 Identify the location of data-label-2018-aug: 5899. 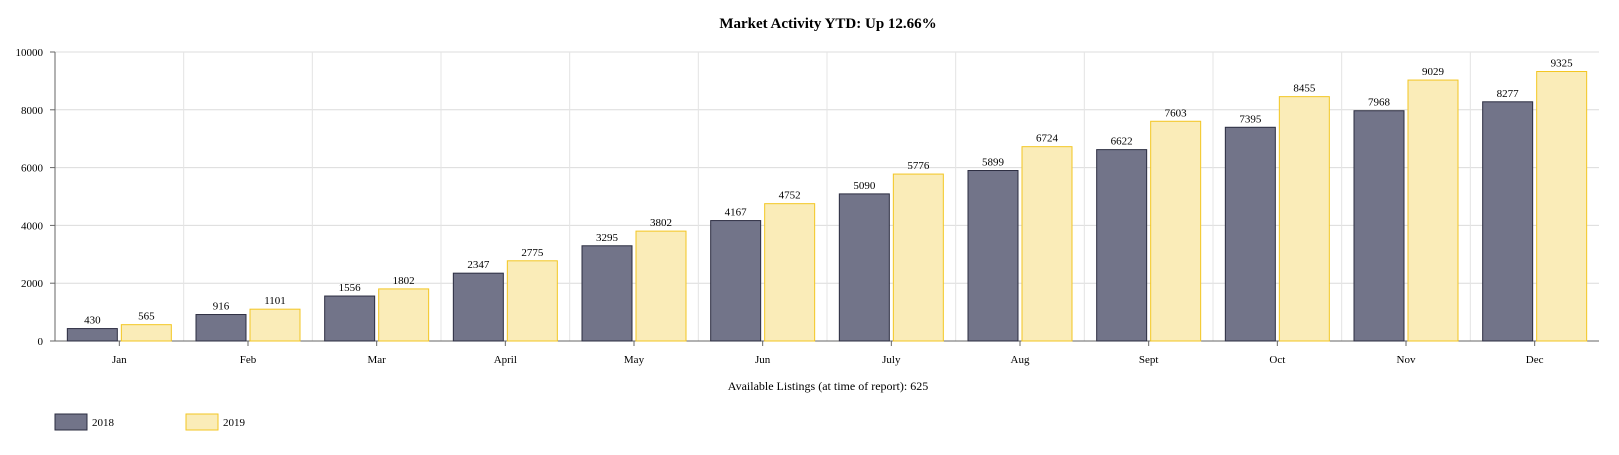
(993, 163).